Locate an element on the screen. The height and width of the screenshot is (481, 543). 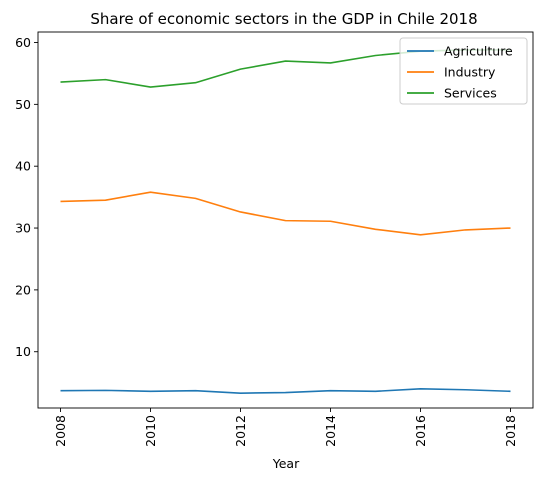
y-tick-label: 20 is located at coordinates (23, 289).